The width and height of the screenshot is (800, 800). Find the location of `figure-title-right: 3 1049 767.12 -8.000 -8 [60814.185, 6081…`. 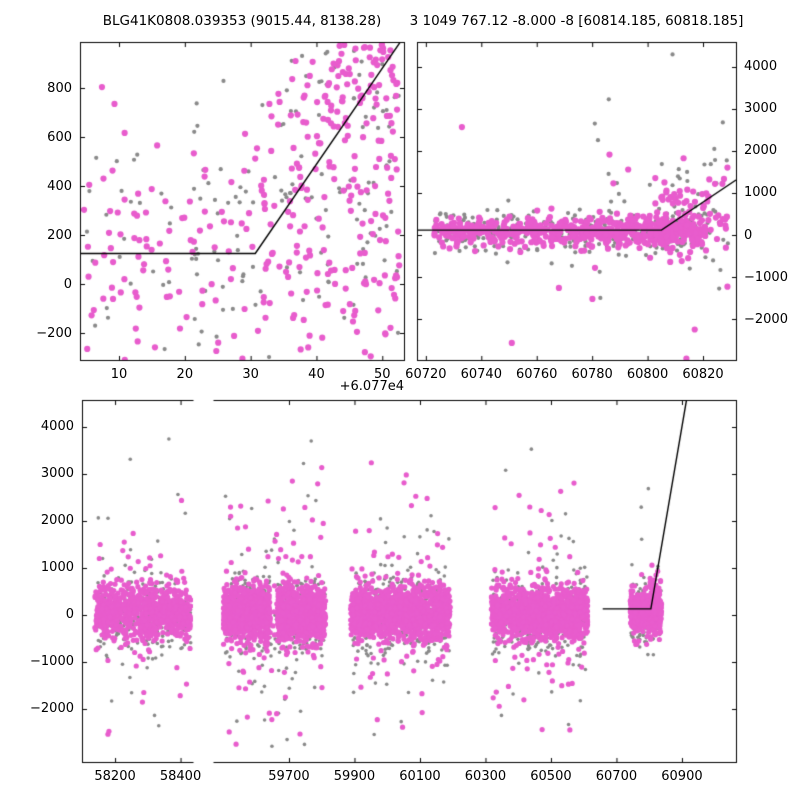

figure-title-right: 3 1049 767.12 -8.000 -8 [60814.185, 6081… is located at coordinates (576, 21).